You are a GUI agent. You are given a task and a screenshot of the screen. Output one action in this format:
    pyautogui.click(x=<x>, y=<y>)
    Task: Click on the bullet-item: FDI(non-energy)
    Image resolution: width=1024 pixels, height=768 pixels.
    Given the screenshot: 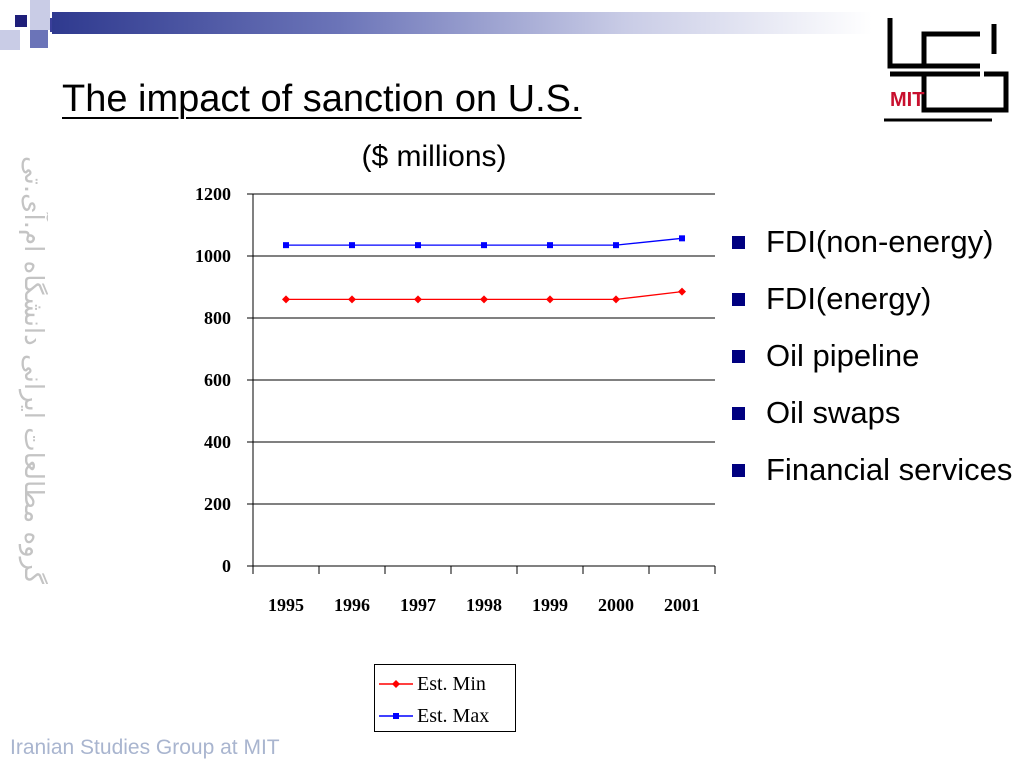 What is the action you would take?
    pyautogui.click(x=875, y=242)
    